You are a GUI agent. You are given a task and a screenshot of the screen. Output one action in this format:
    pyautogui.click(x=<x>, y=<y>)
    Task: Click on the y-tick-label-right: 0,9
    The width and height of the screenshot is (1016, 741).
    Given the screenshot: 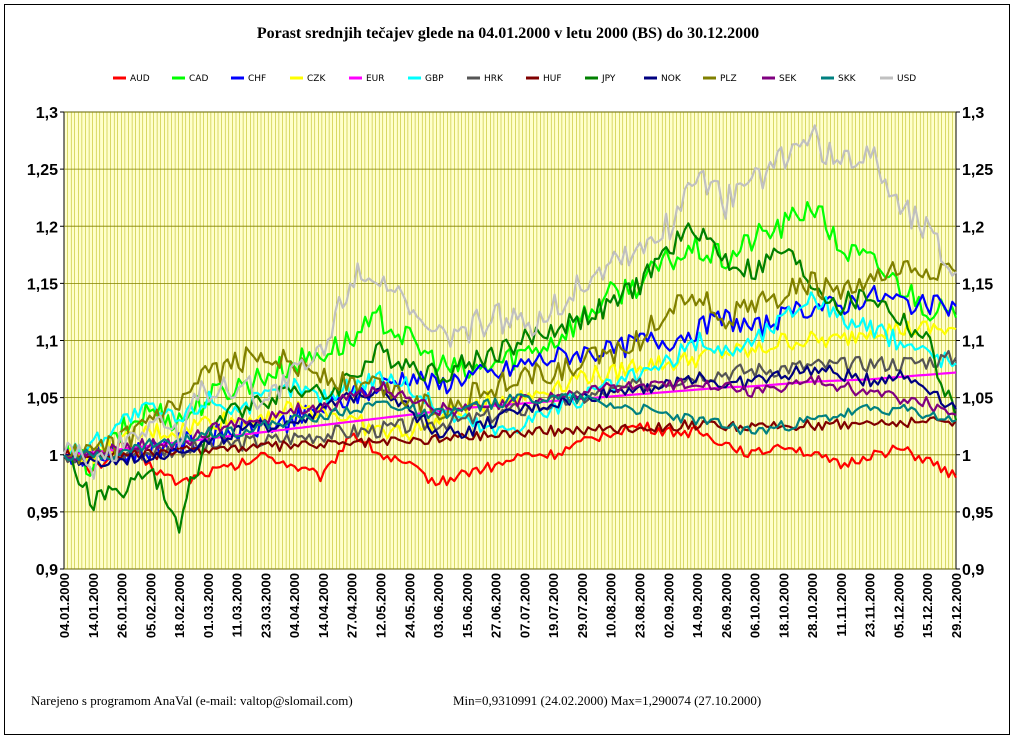 What is the action you would take?
    pyautogui.click(x=973, y=570)
    